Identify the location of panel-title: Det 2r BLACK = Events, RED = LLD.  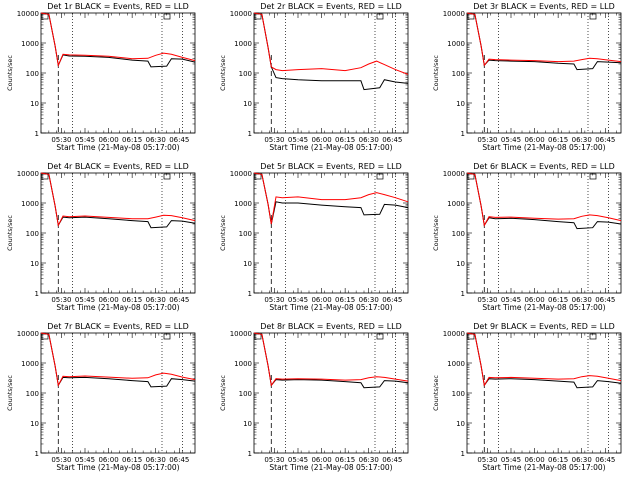
(331, 6).